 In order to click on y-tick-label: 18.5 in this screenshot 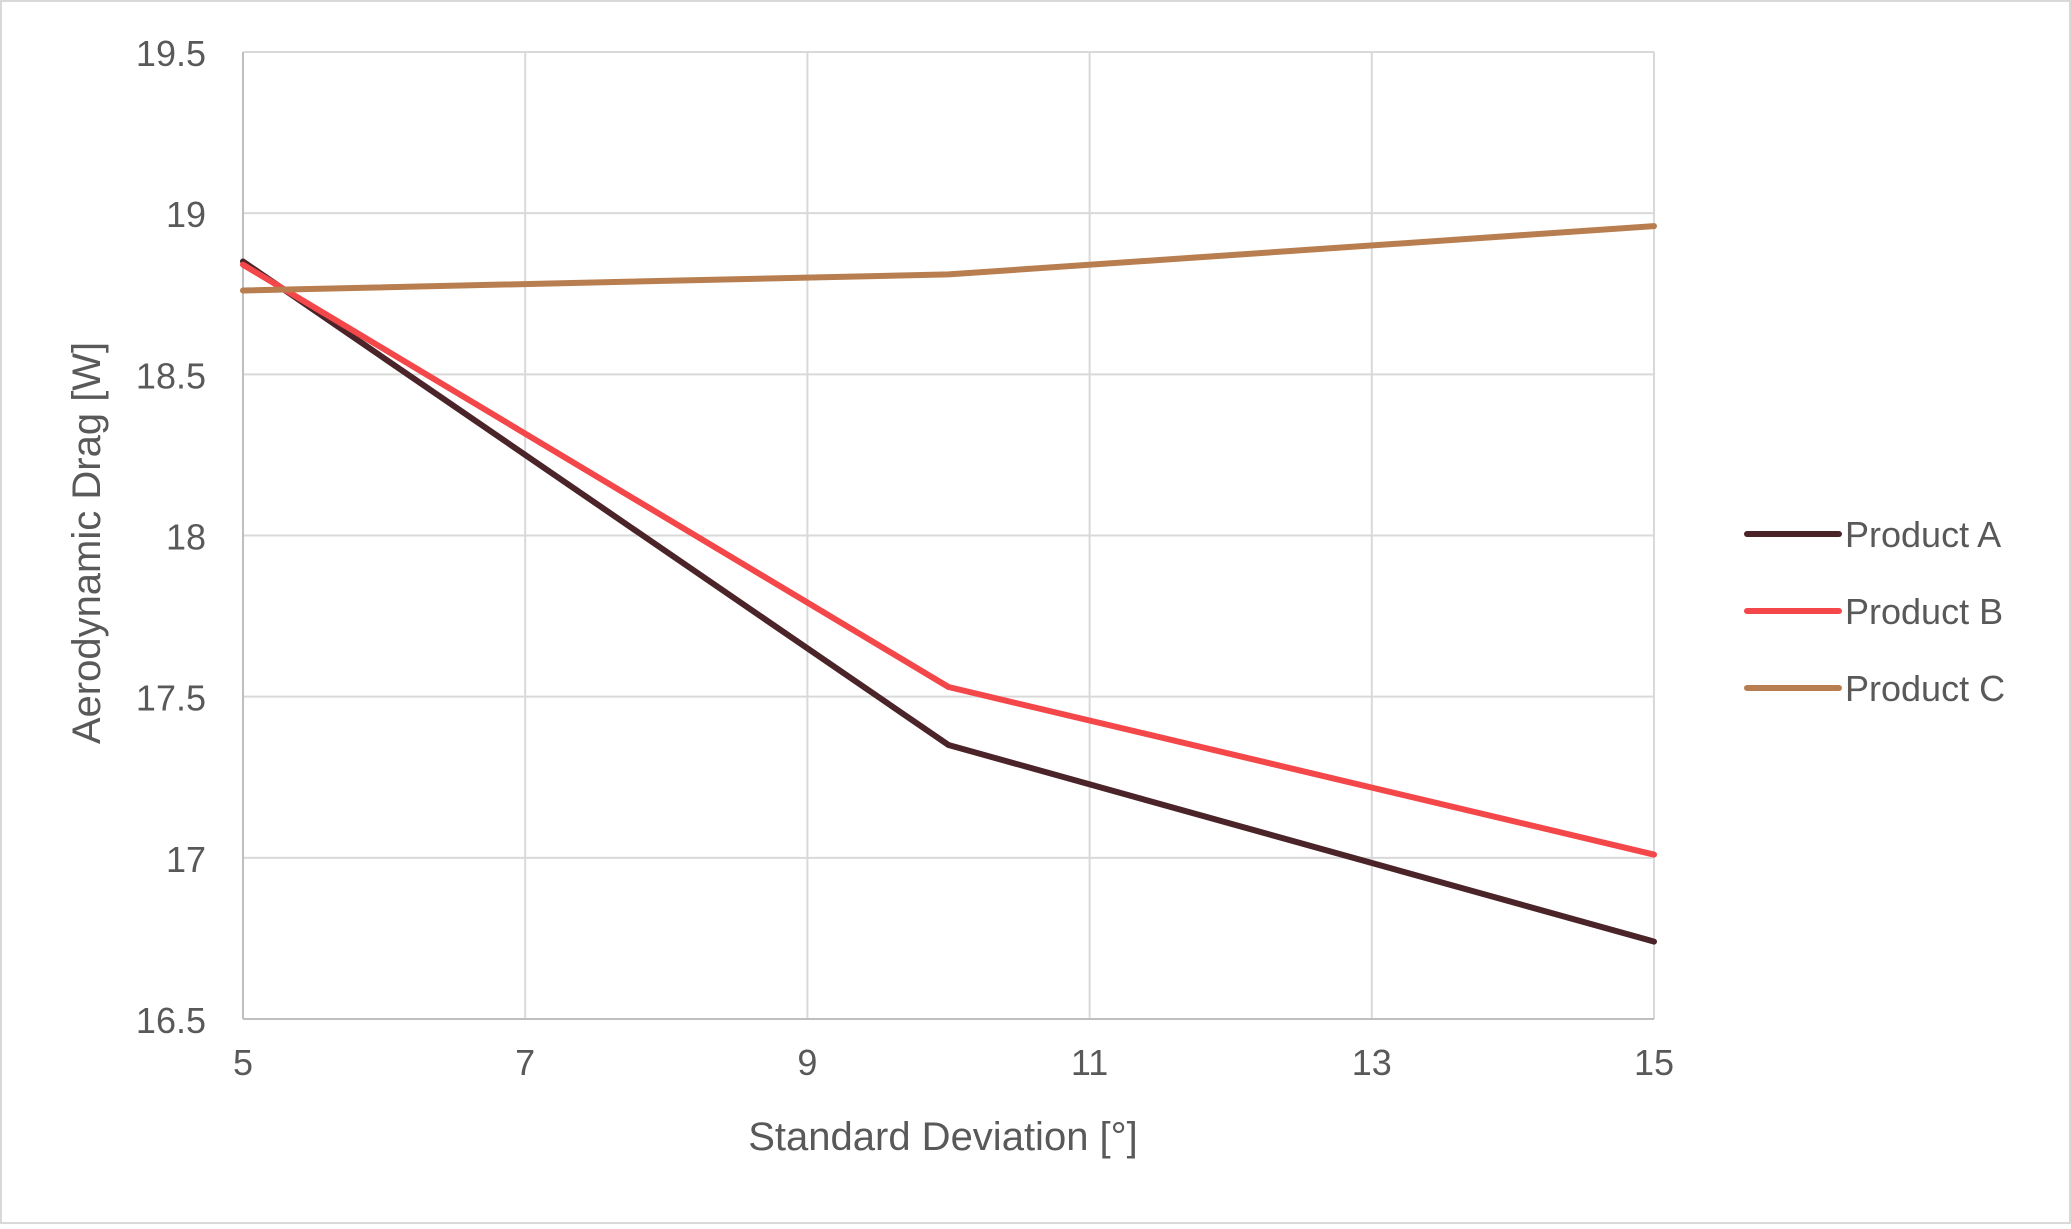, I will do `click(171, 375)`.